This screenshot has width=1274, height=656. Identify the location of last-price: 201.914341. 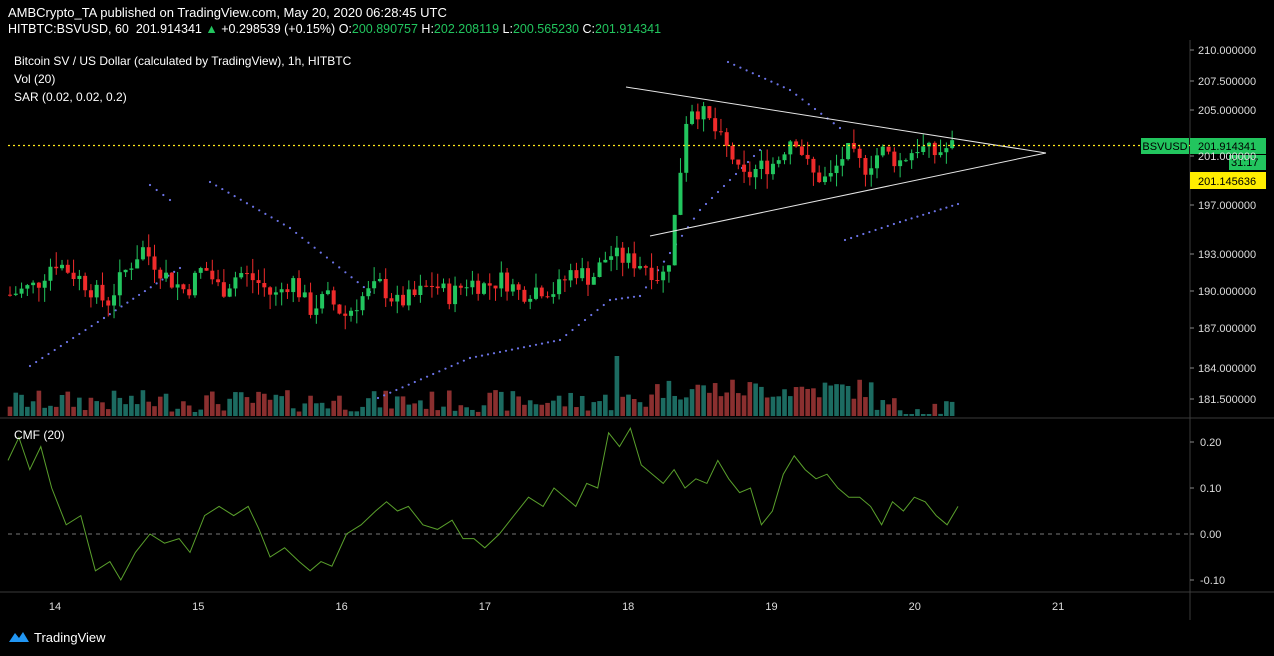
(168, 29).